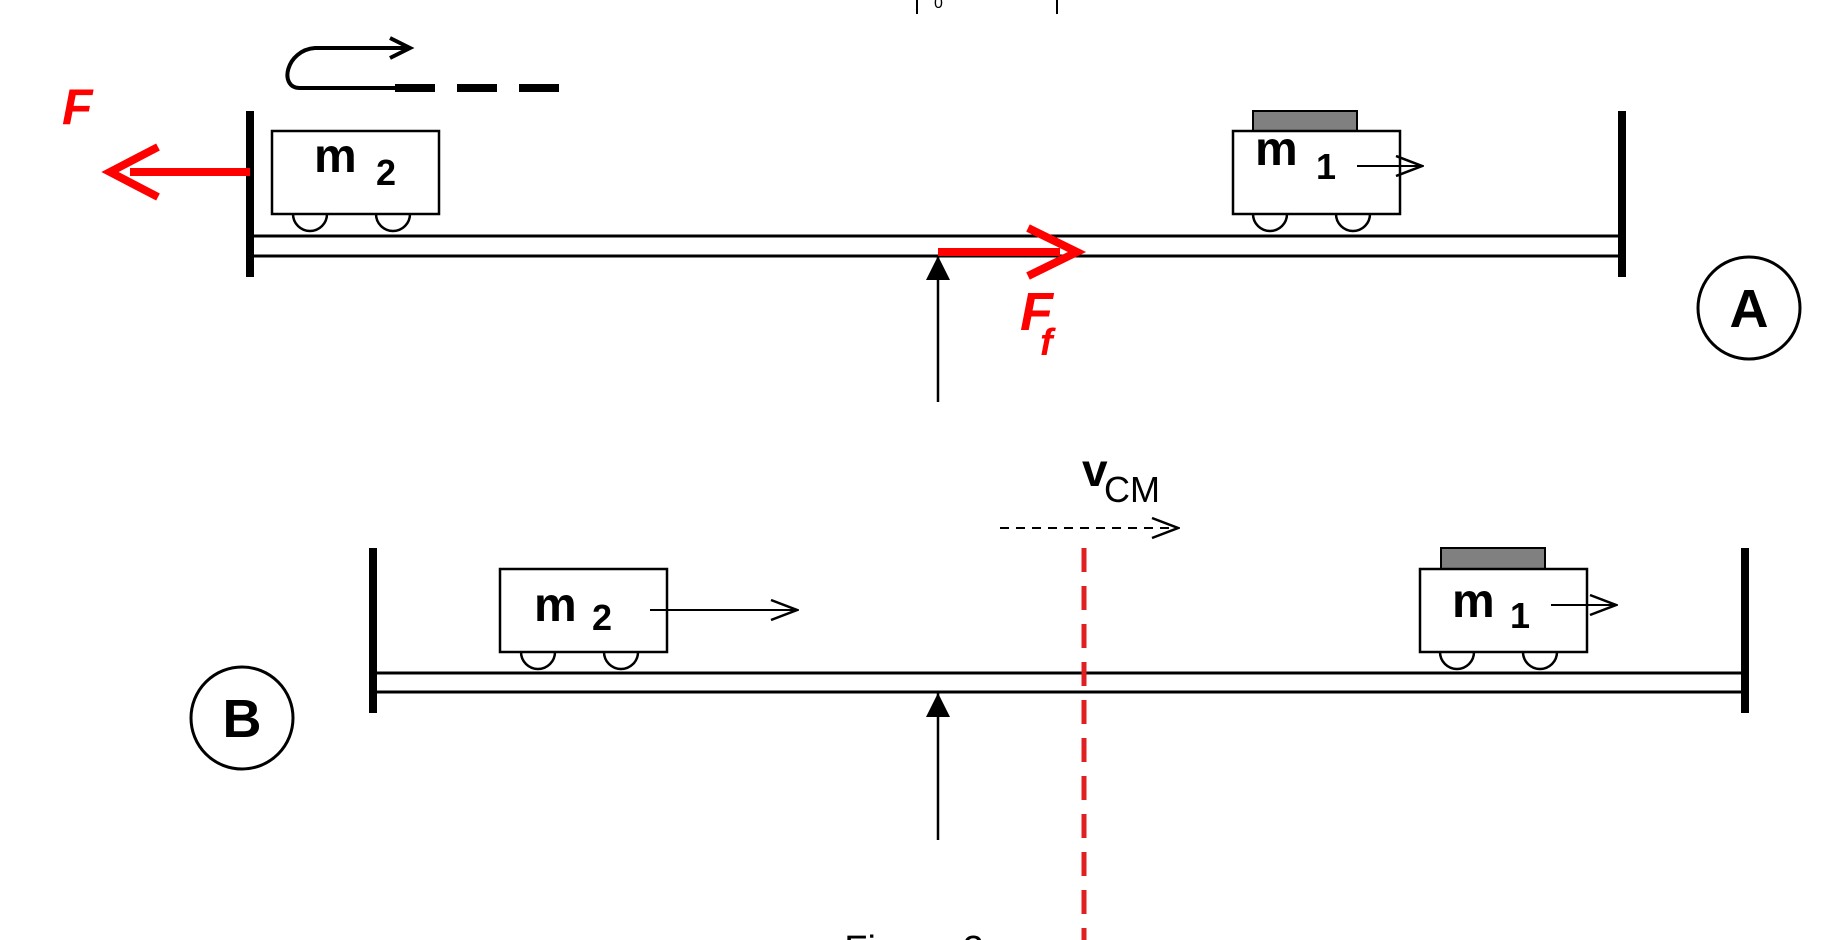 This screenshot has width=1824, height=940. I want to click on cart-m1-a: m 1, so click(1326, 171).